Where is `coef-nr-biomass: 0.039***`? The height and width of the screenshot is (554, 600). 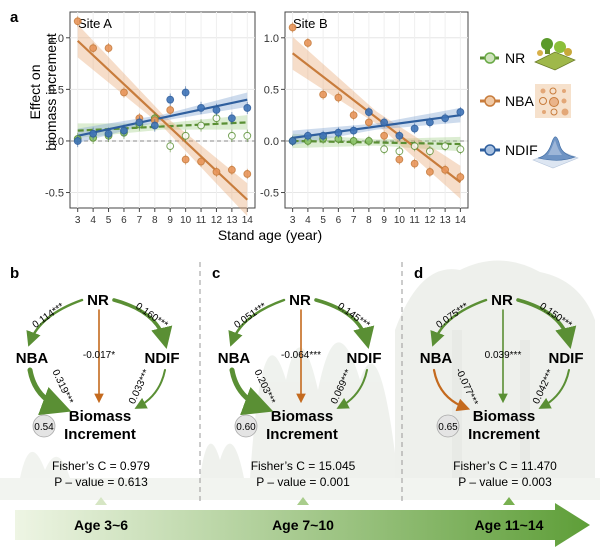 coef-nr-biomass: 0.039*** is located at coordinates (503, 355).